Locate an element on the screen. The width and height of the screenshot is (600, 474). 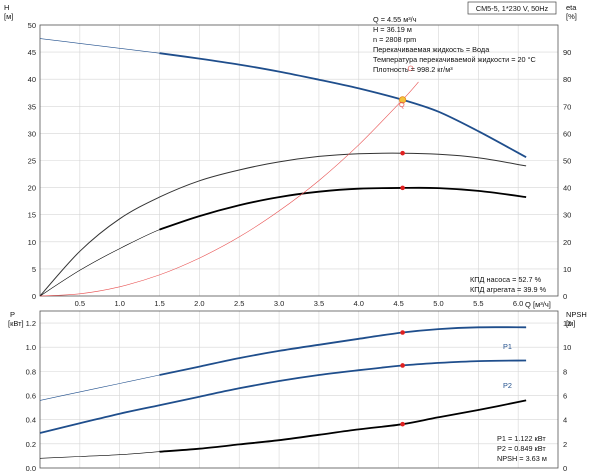
curve-P1 is located at coordinates (283, 363).